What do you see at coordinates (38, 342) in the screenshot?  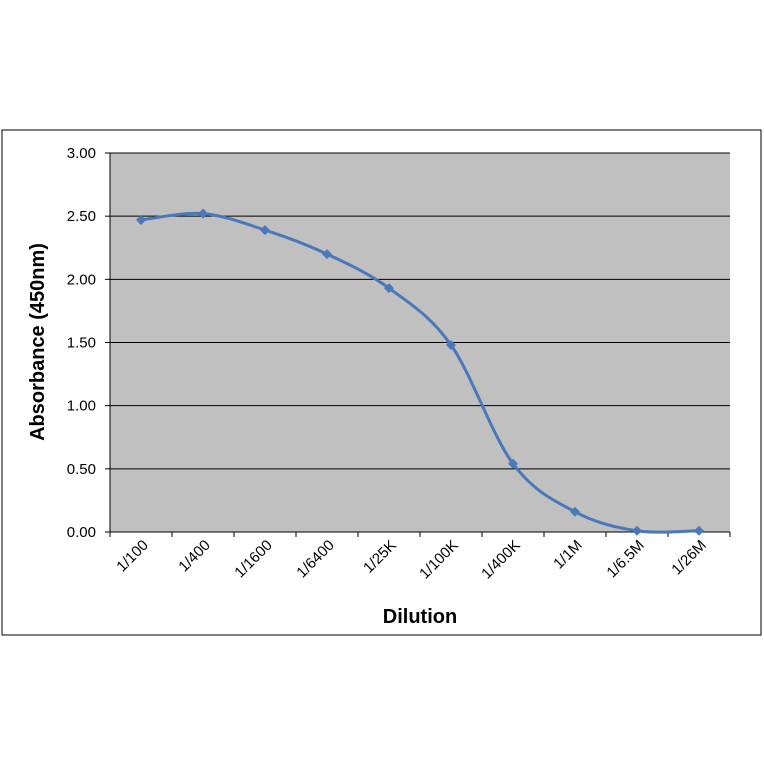 I see `y-axis-title: Absorbance (450nm)` at bounding box center [38, 342].